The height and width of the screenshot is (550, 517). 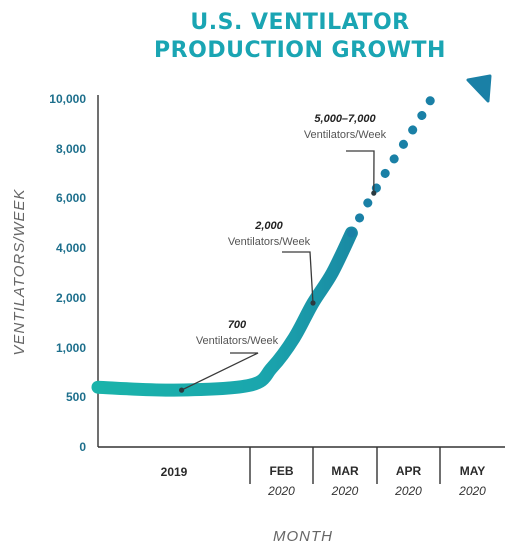 I want to click on x-tick-label: MAY, so click(x=473, y=471).